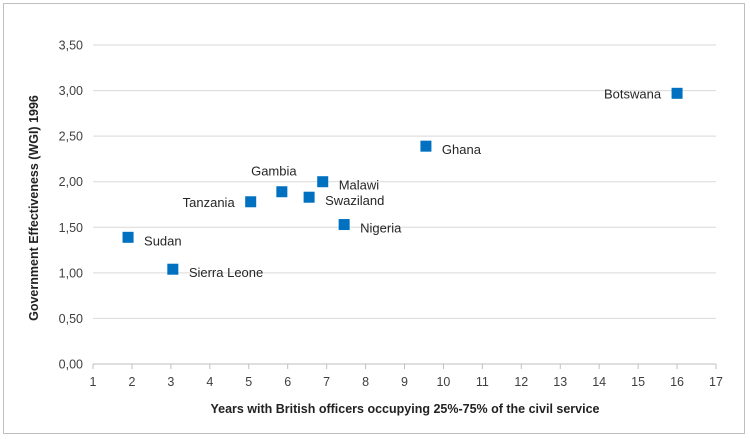  I want to click on y-tick-label: 1,00, so click(71, 273).